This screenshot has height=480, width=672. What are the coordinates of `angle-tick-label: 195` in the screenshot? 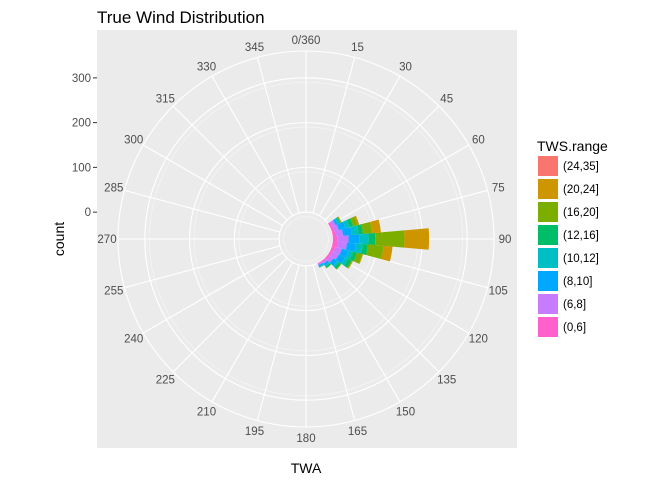 It's located at (254, 432).